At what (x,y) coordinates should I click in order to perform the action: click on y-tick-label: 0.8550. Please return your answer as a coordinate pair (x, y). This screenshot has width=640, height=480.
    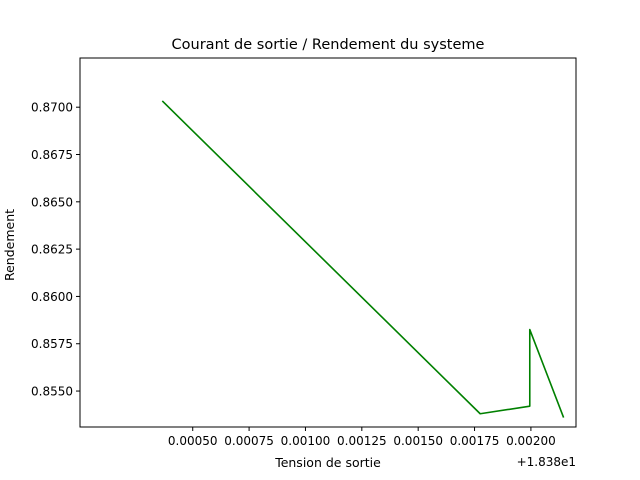
    Looking at the image, I should click on (52, 392).